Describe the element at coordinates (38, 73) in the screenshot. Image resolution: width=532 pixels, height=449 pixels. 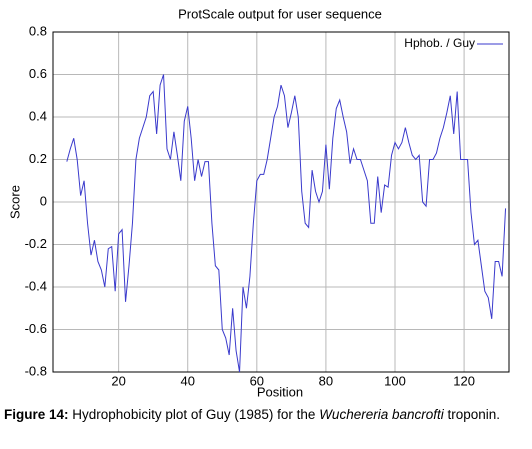
I see `y-tick-label: 0.6` at that location.